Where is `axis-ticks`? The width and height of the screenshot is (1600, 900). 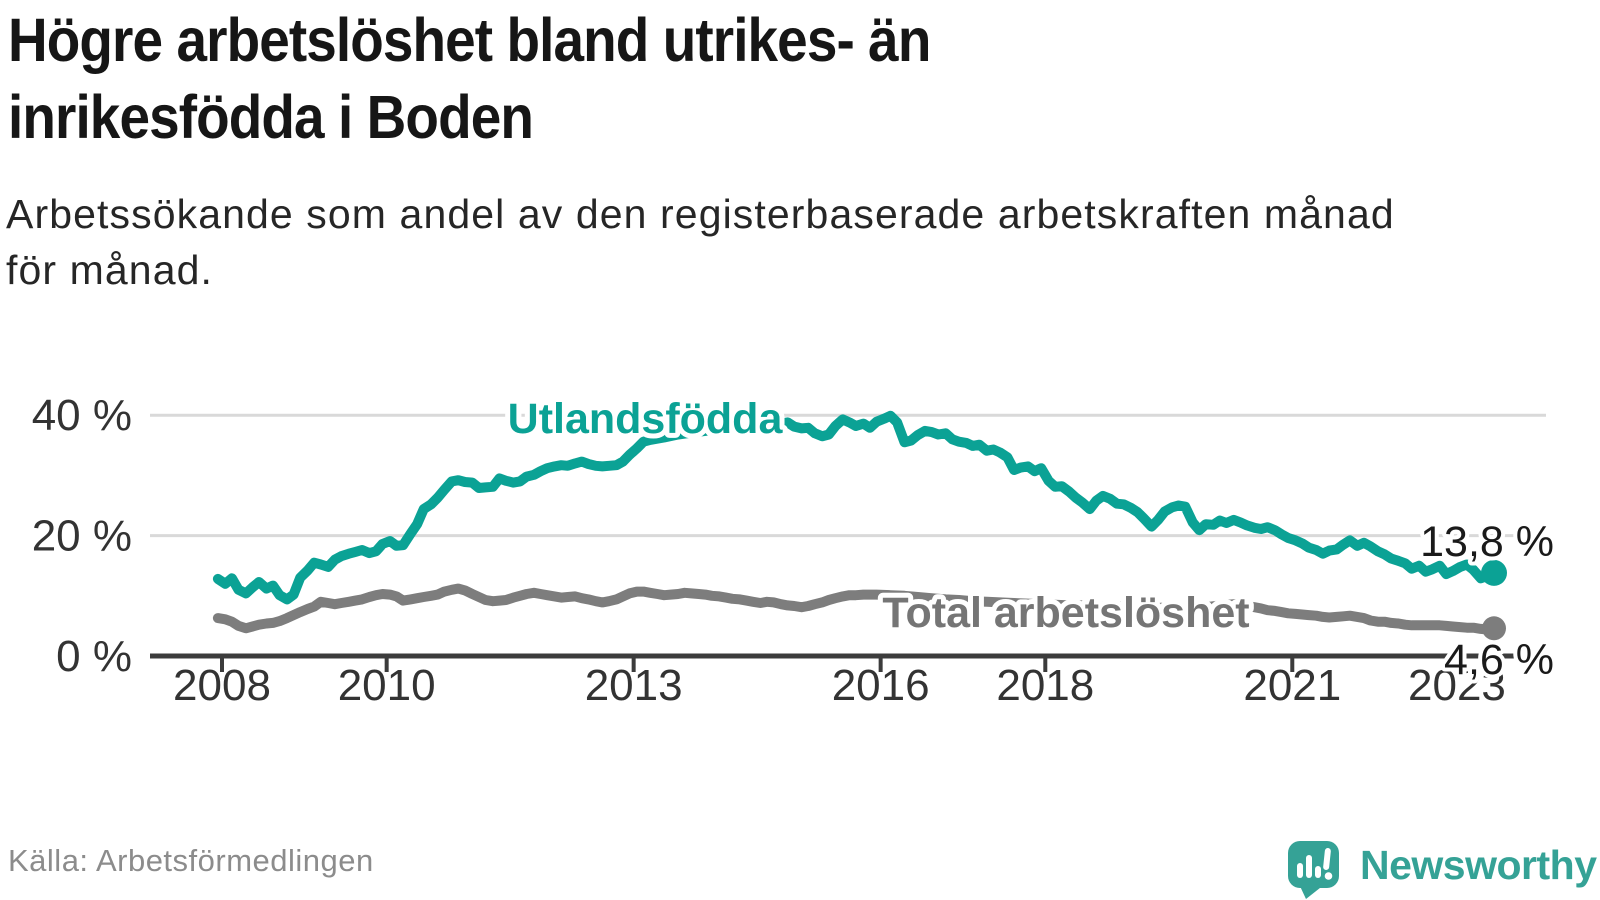
axis-ticks is located at coordinates (839, 664).